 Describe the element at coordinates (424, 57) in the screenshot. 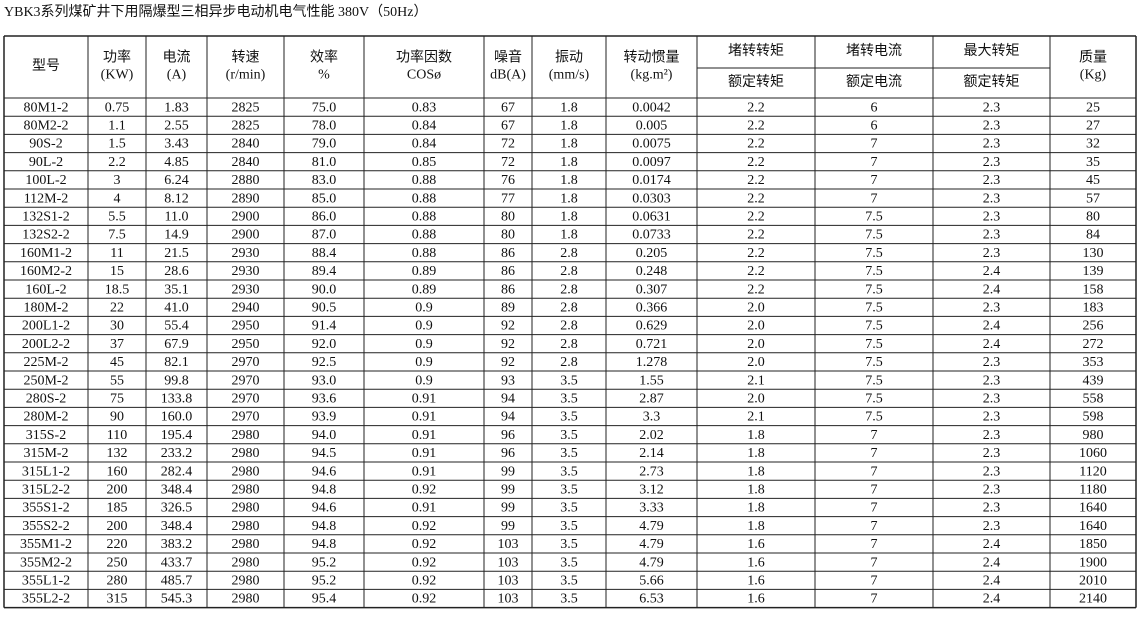

I see `header-label: 功率因数` at that location.